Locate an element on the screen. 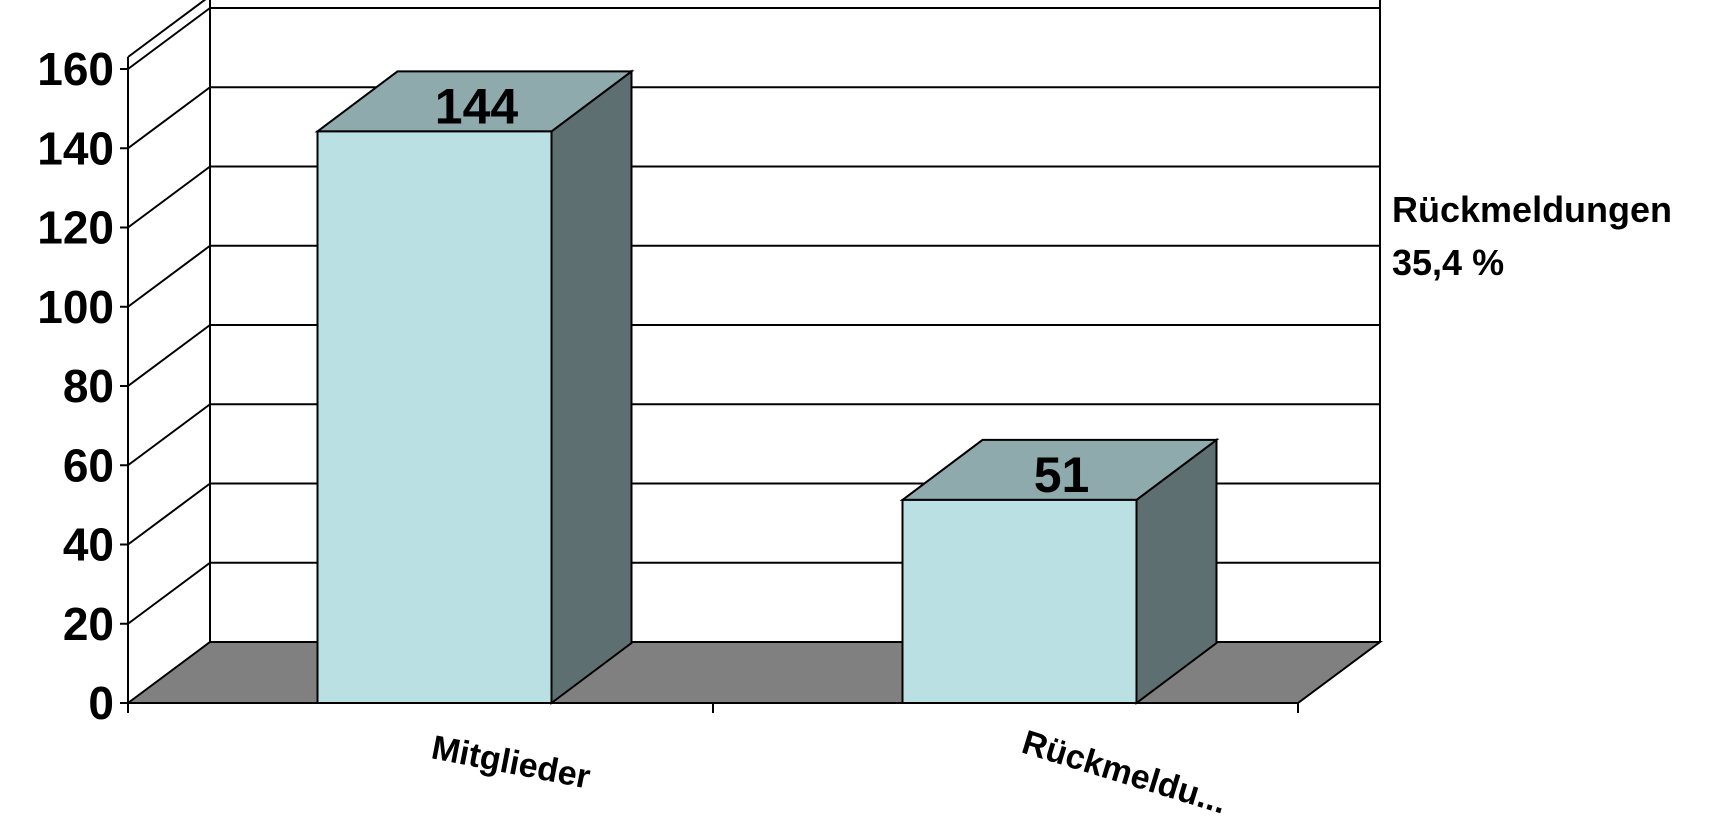  annotation: Rückmeldungen 35,4 % is located at coordinates (1532, 236).